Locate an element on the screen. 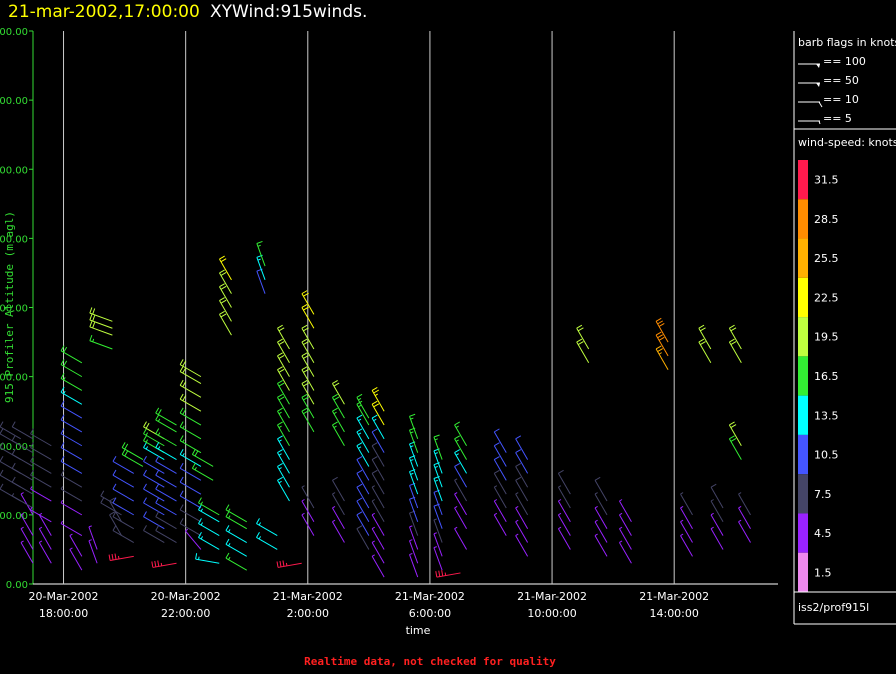 The image size is (896, 674). x-axis-label: time is located at coordinates (418, 630).